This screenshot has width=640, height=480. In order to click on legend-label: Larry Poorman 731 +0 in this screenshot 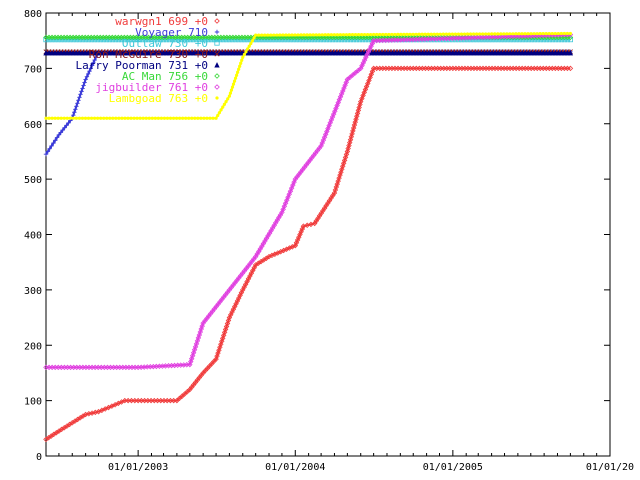, I will do `click(142, 65)`.